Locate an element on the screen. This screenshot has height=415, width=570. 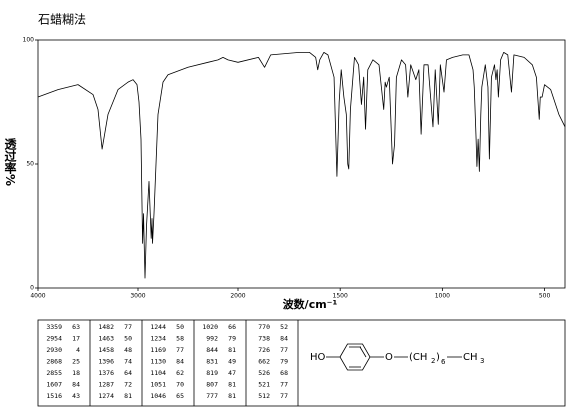
table-cell: 1234 is located at coordinates (158, 339).